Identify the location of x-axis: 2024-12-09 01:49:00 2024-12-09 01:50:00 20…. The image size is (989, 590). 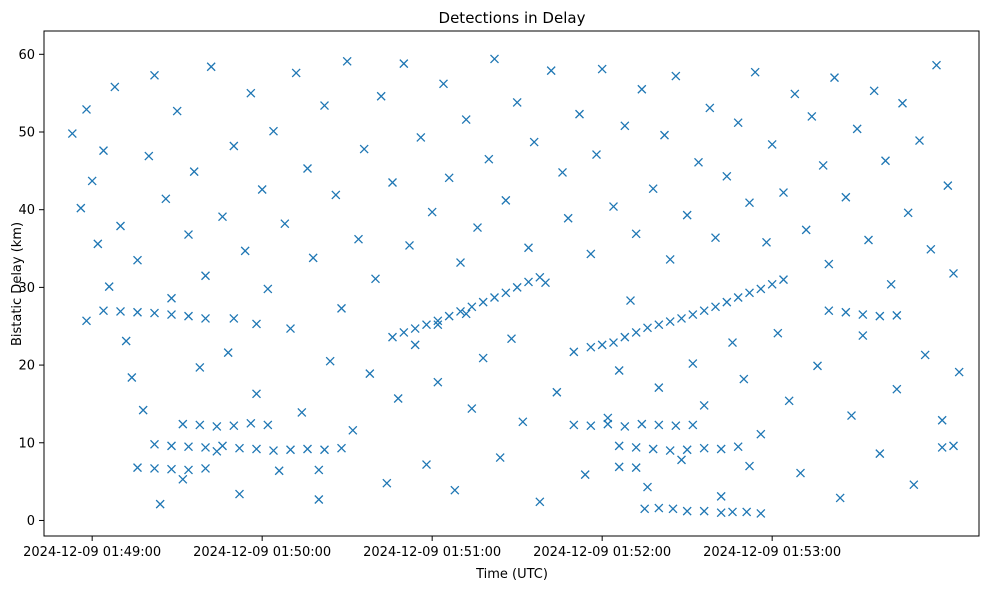
(432, 548).